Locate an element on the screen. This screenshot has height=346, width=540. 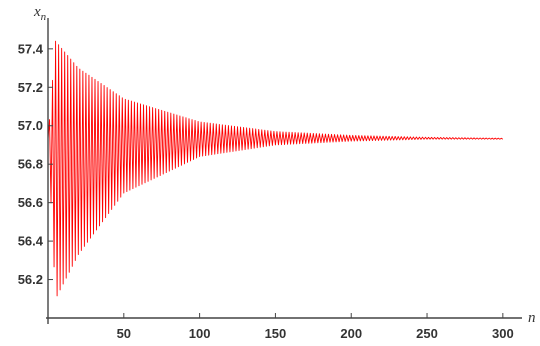
y-tick-label: 56.2 is located at coordinates (30, 279).